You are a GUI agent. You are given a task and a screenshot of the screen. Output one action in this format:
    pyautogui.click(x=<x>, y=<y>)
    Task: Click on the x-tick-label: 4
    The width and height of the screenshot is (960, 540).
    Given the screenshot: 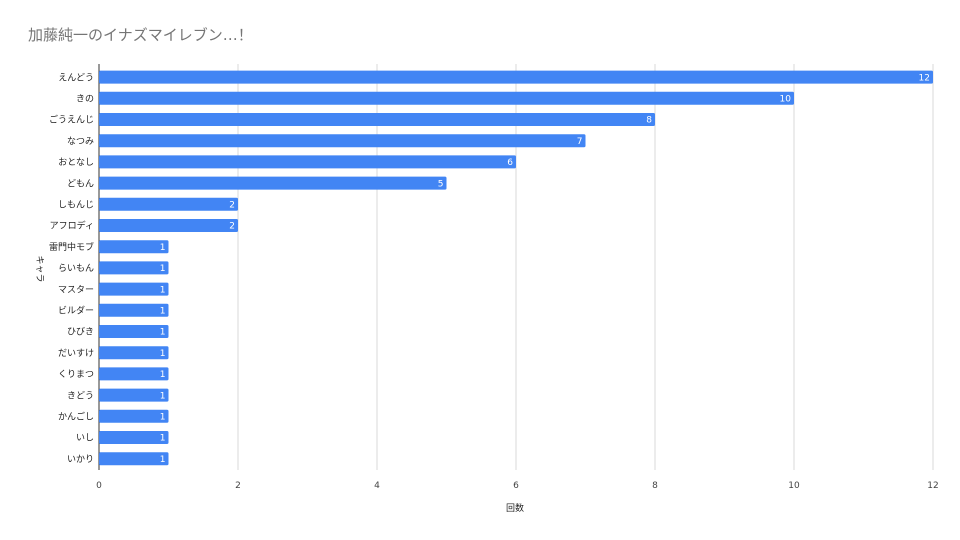 What is the action you would take?
    pyautogui.click(x=377, y=486)
    